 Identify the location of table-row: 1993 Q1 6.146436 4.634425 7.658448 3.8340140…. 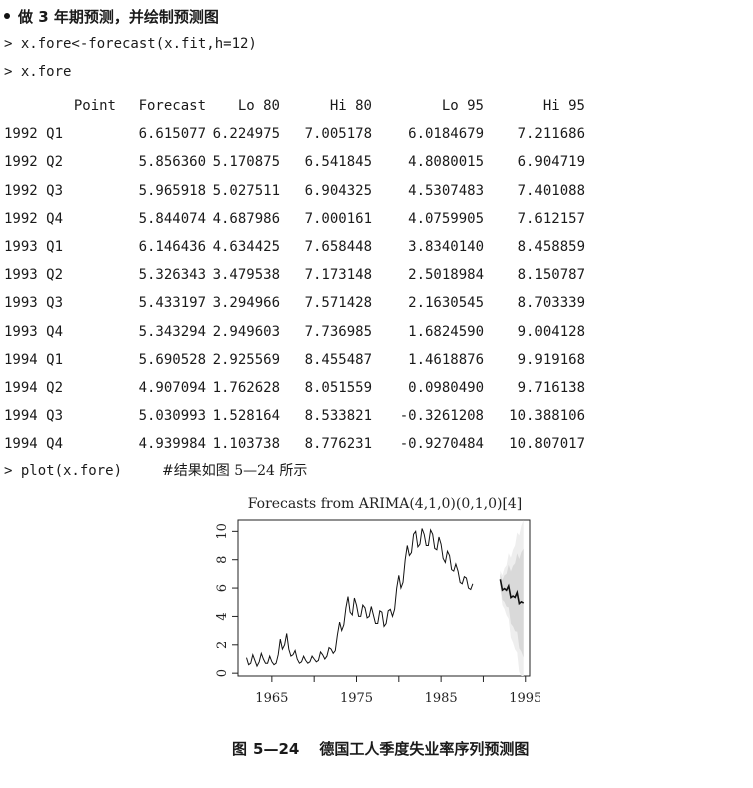
(294, 247).